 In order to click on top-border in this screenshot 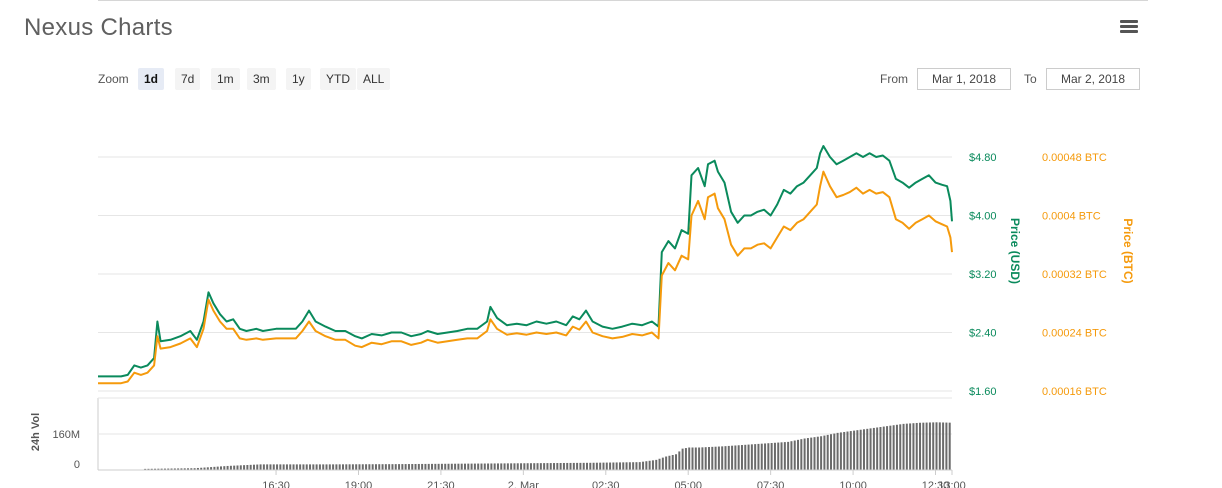, I will do `click(623, 0)`.